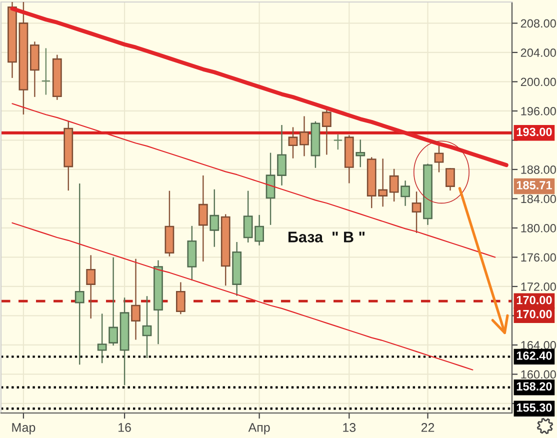 The height and width of the screenshot is (438, 557). What do you see at coordinates (534, 386) in the screenshot?
I see `ref-line-label: 158.20` at bounding box center [534, 386].